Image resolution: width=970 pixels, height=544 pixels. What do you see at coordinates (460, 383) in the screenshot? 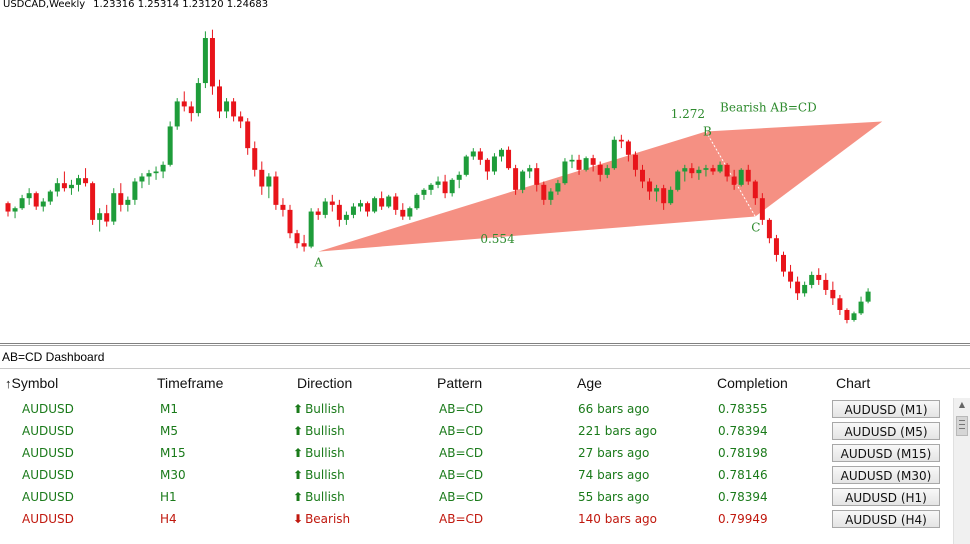
I see `column-header-pattern: Pattern` at bounding box center [460, 383].